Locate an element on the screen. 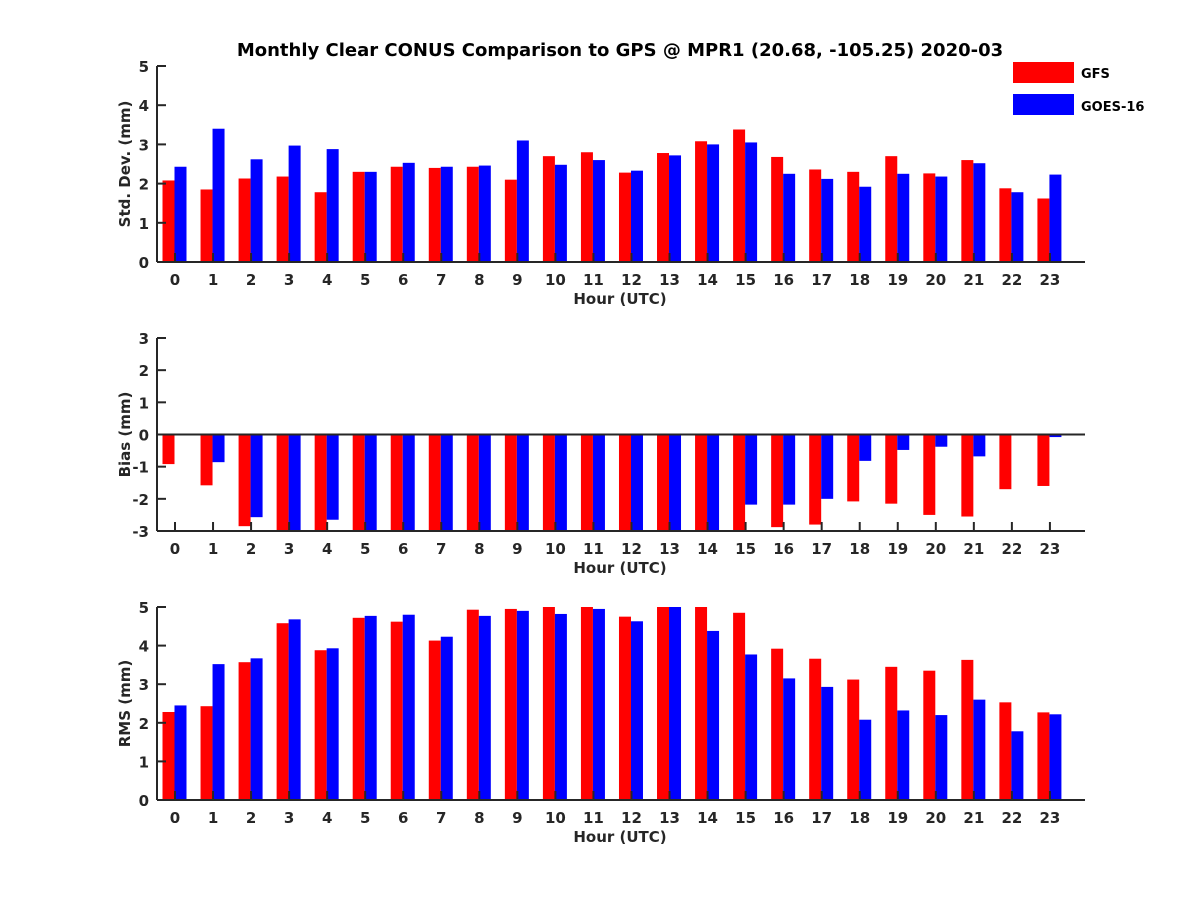  x-tick-label-bias: 4 is located at coordinates (327, 549).